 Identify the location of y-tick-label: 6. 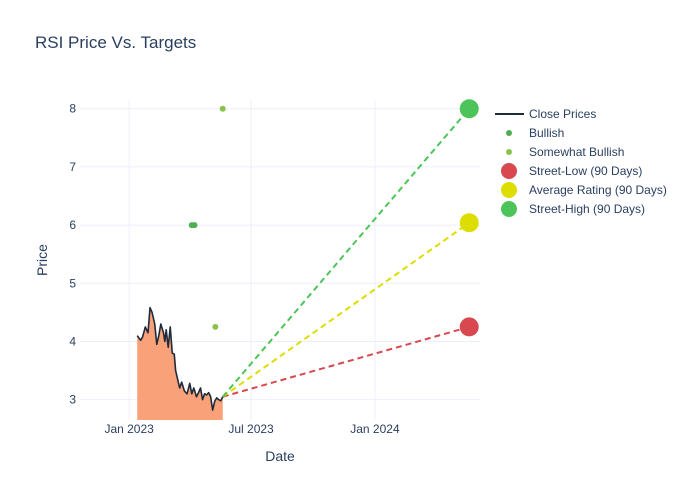
(72, 225).